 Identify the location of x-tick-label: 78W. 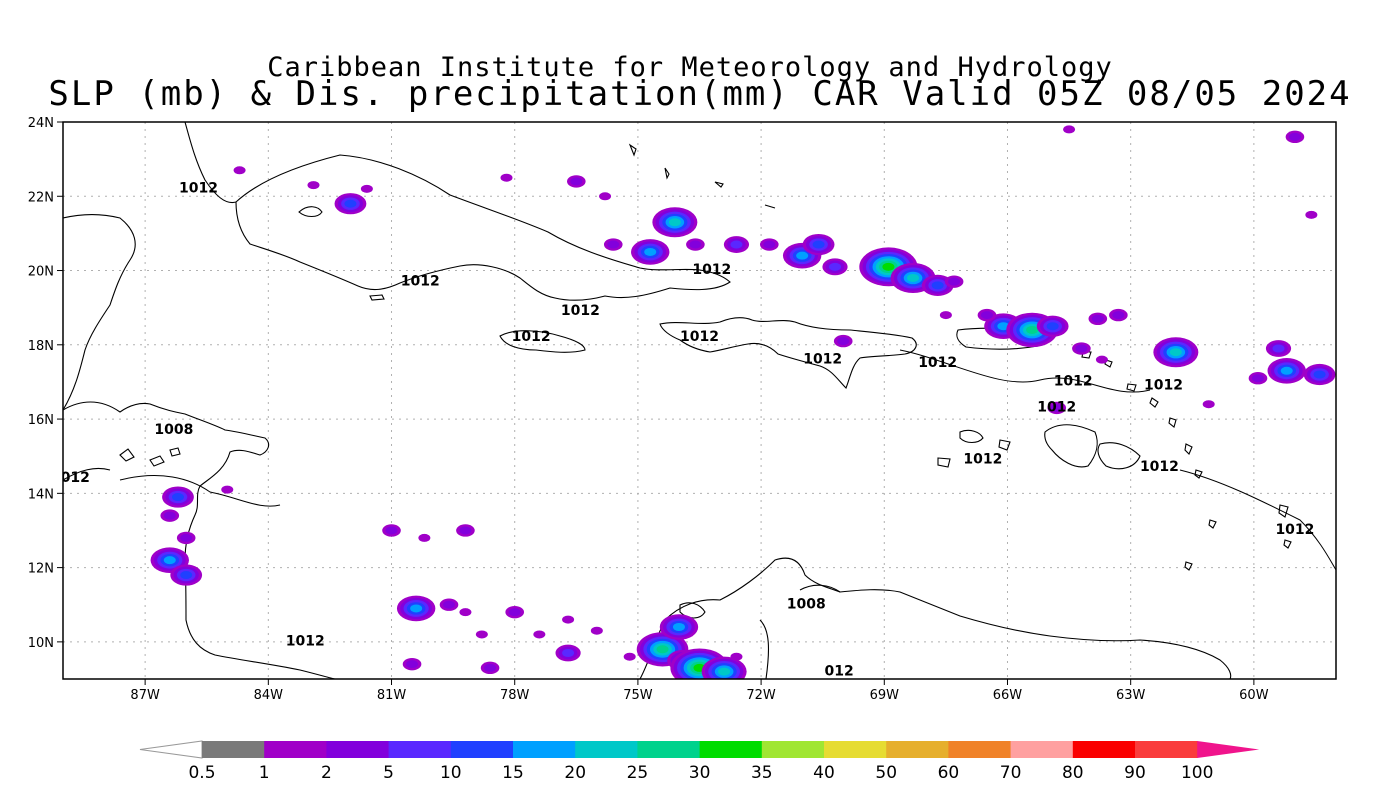
(515, 695).